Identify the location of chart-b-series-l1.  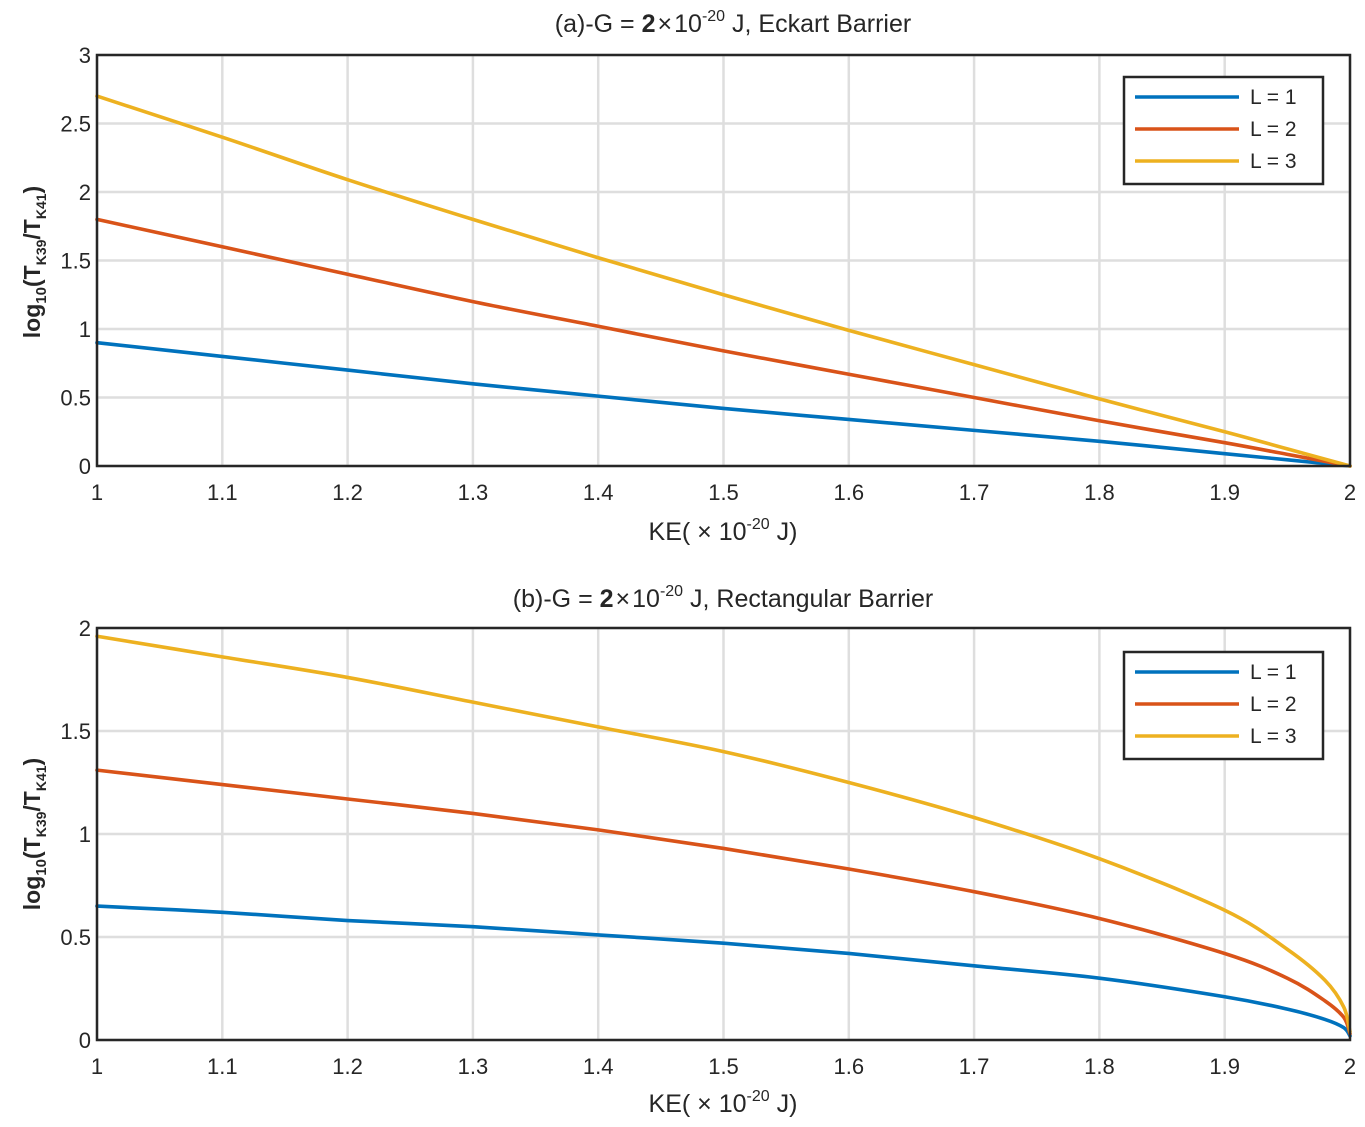
(723, 971).